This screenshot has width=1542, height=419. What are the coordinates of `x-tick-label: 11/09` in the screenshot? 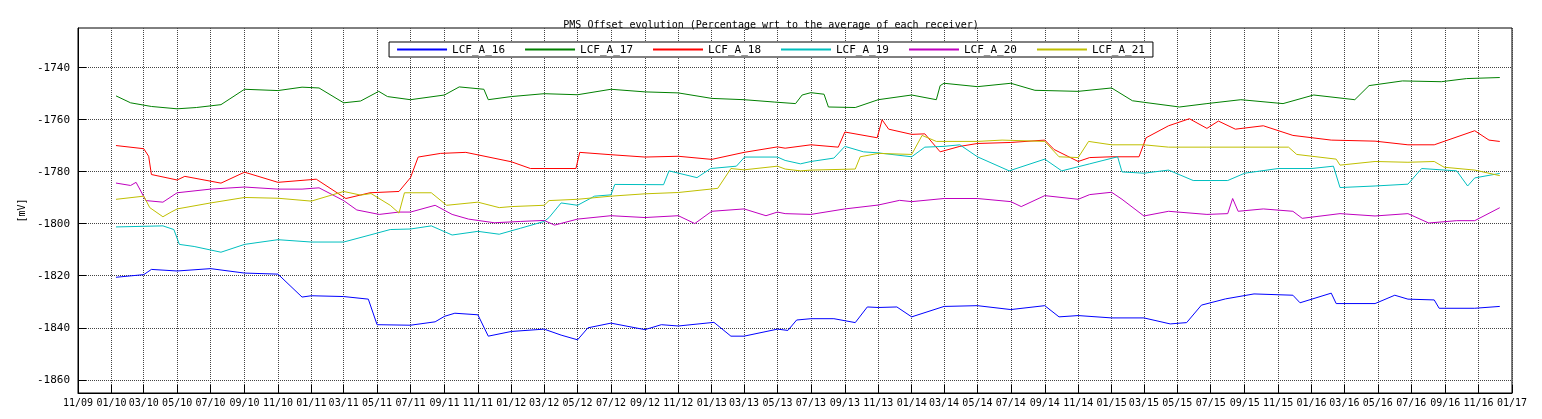 It's located at (78, 402).